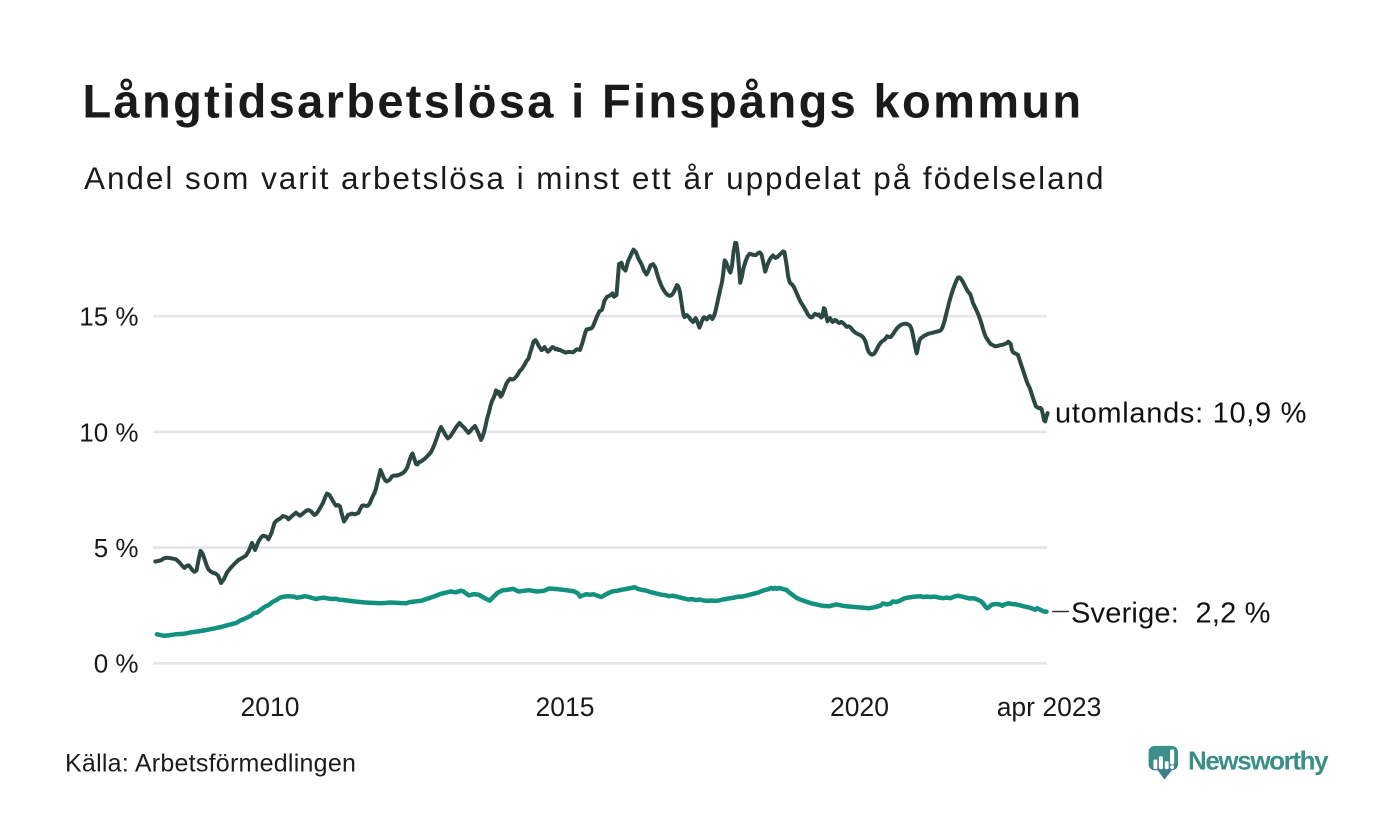  I want to click on svg-text: 15 %, so click(108, 317).